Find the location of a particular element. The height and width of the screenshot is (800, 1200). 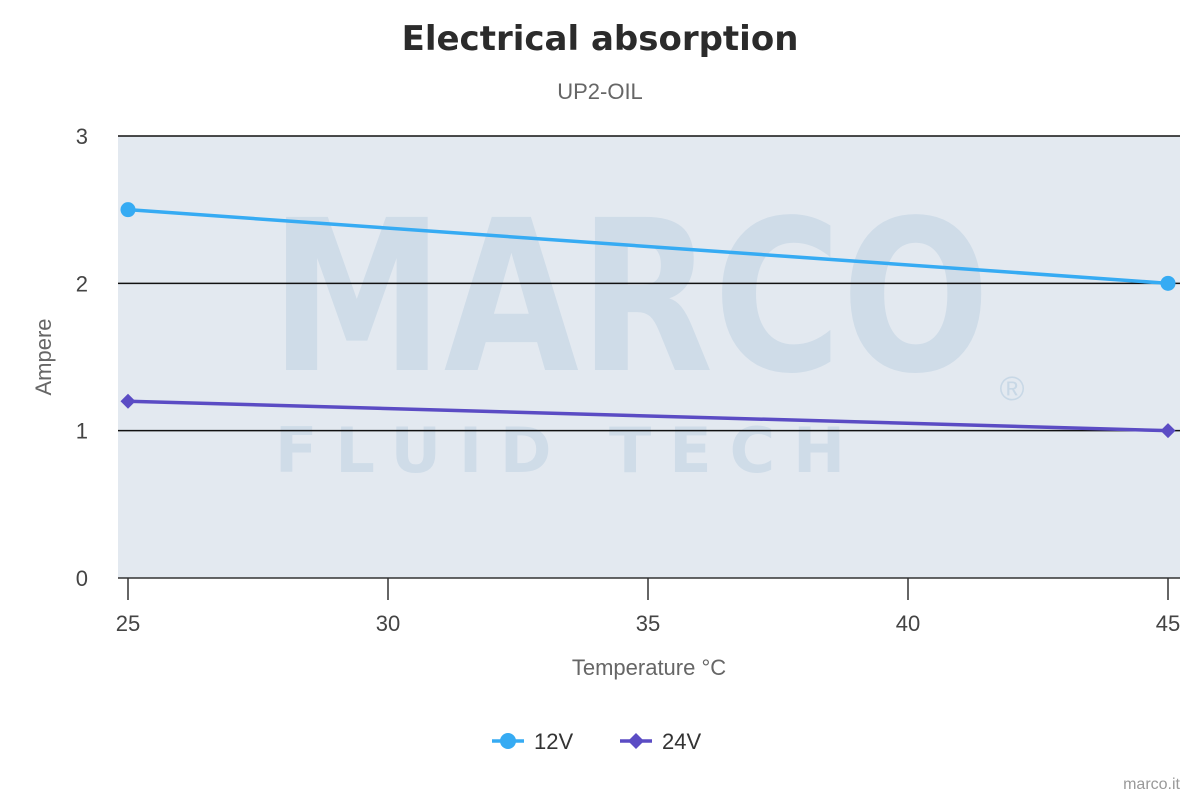

legend-label: 24V is located at coordinates (681, 741).